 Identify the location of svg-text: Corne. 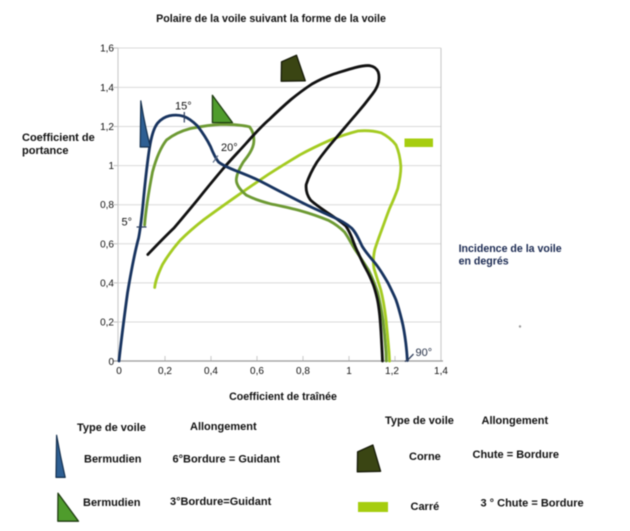
(425, 457).